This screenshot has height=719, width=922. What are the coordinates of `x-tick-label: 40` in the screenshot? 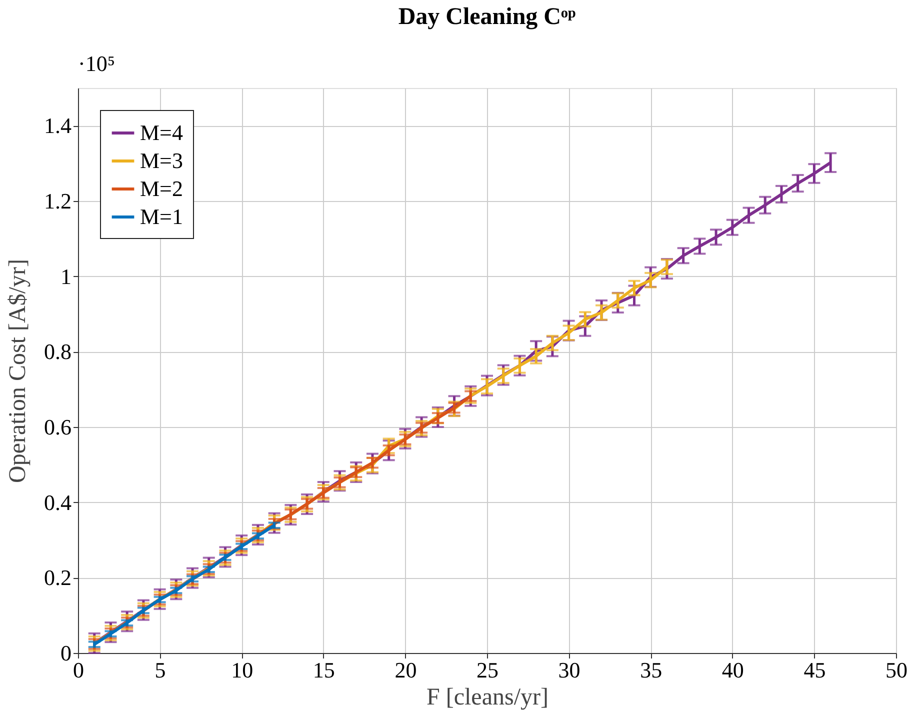 It's located at (733, 670).